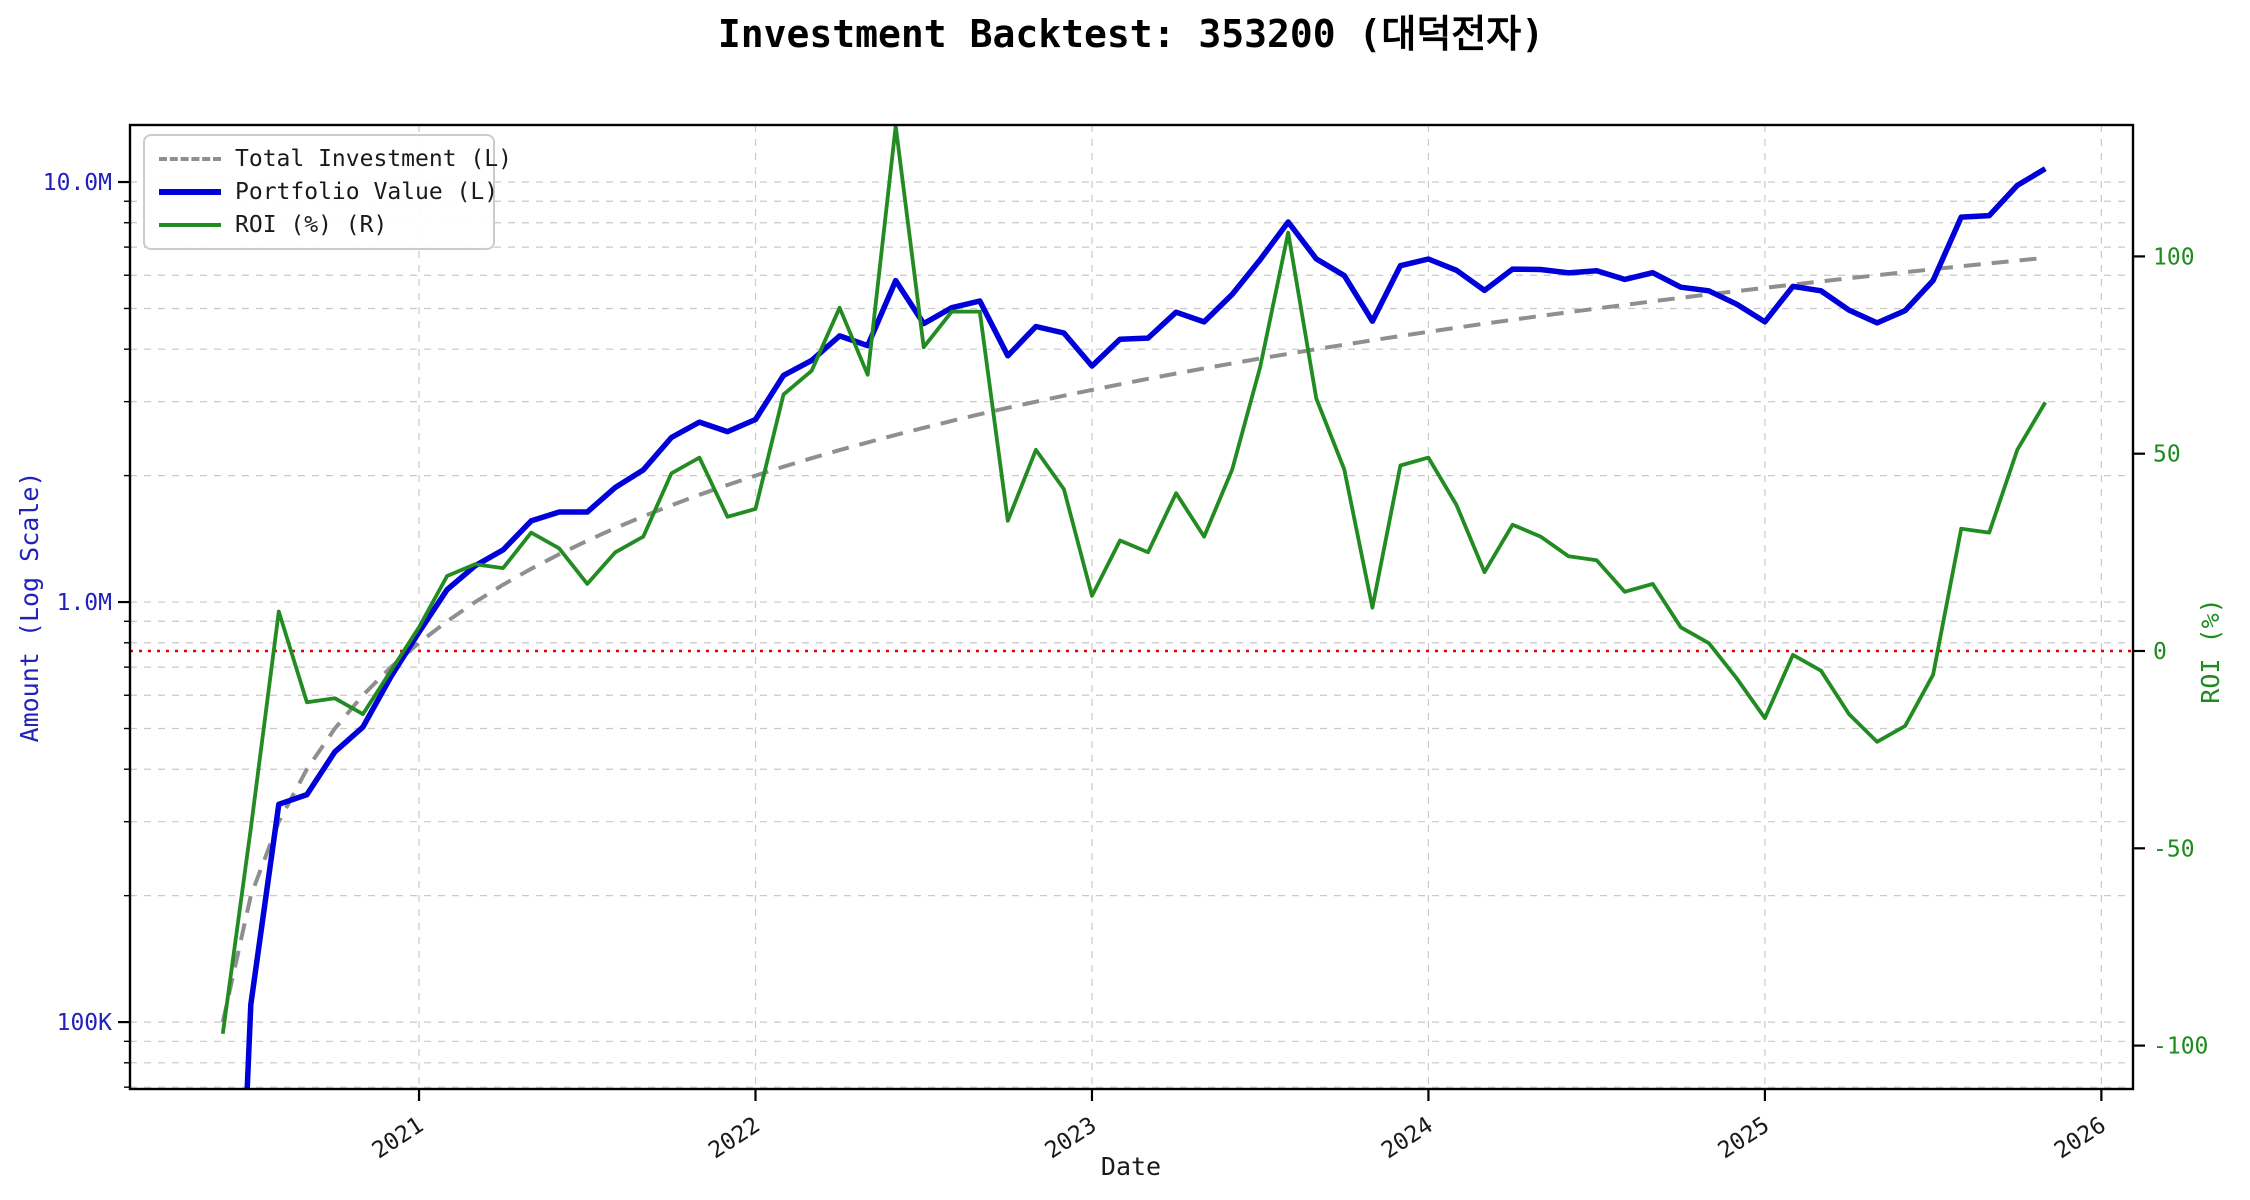  I want to click on x-tick-label: 2025, so click(1744, 1138).